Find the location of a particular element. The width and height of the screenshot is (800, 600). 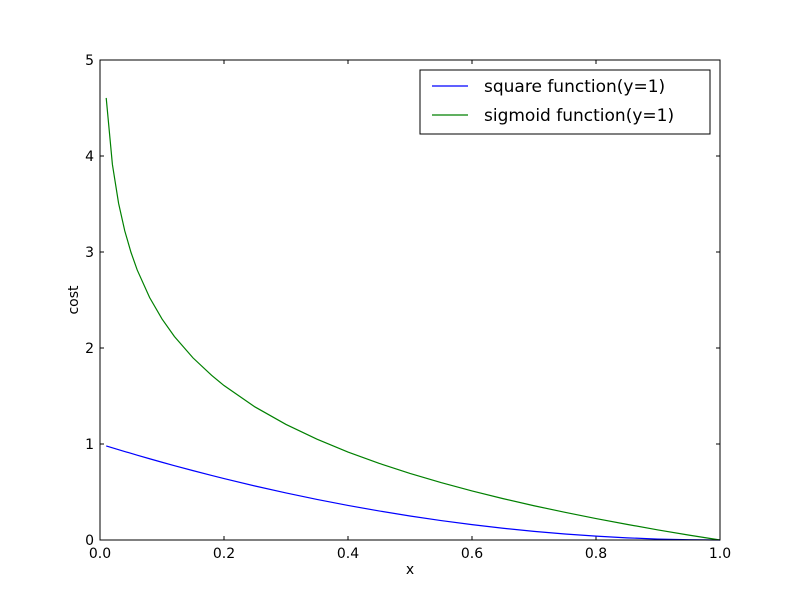

y-tick-label: 5 is located at coordinates (89, 61).